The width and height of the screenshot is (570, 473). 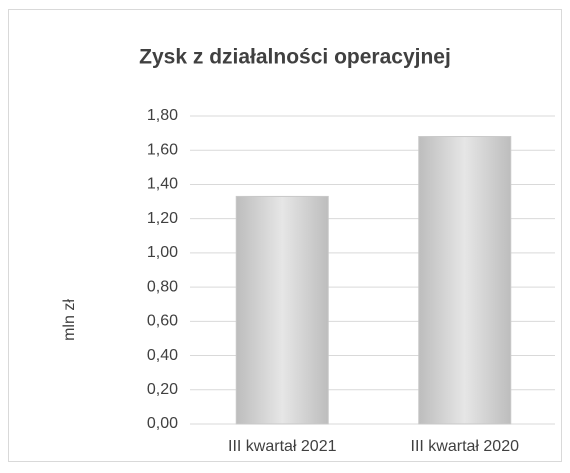 I want to click on y-tick-label: 1,80, so click(x=162, y=115).